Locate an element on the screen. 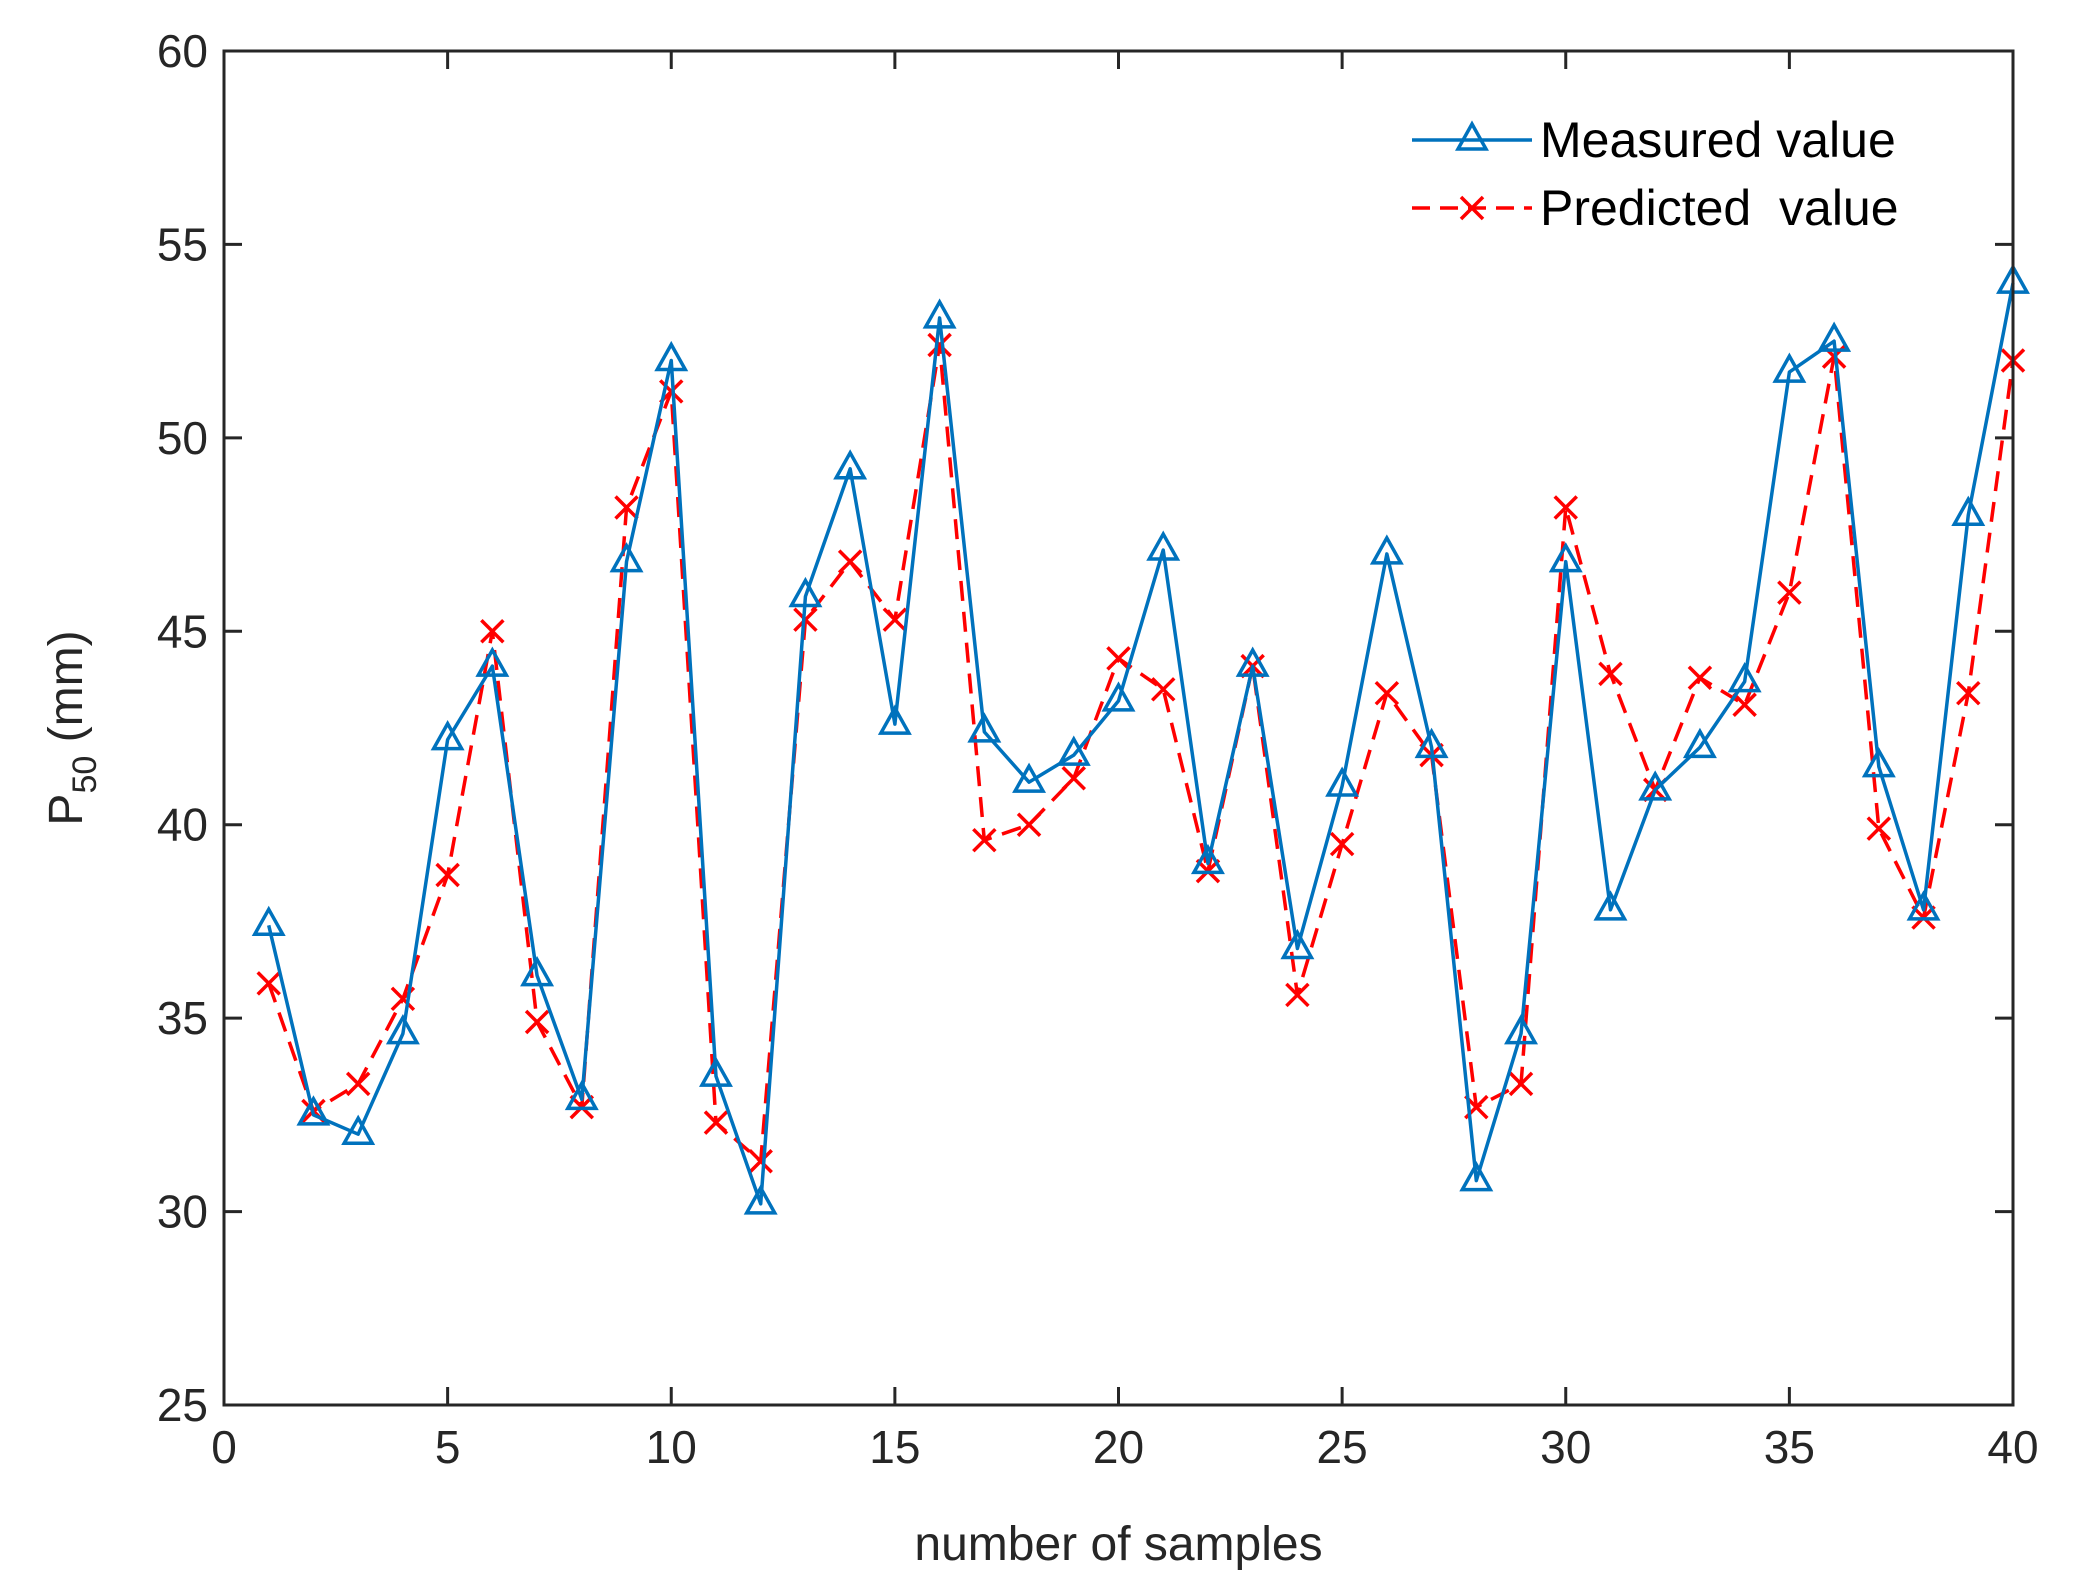 Image resolution: width=2073 pixels, height=1589 pixels. x-tick-label: 15 is located at coordinates (894, 1447).